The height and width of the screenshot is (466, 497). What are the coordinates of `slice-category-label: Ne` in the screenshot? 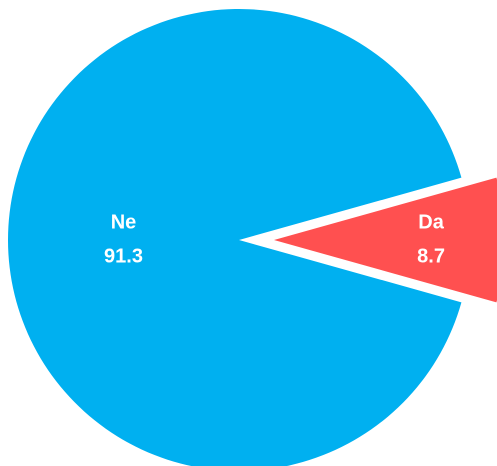 It's located at (124, 222).